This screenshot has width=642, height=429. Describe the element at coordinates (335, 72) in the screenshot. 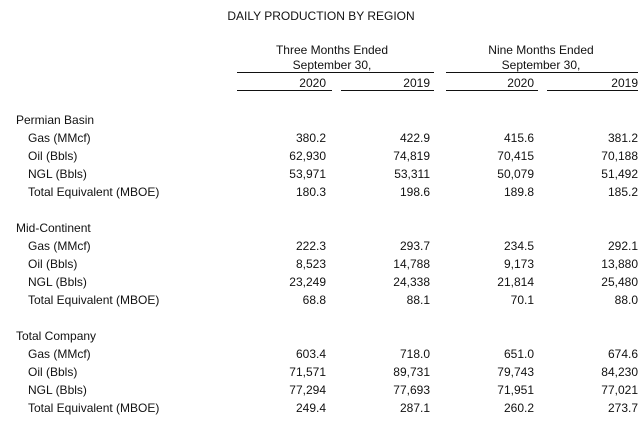

I see `group-rule-three-months` at that location.